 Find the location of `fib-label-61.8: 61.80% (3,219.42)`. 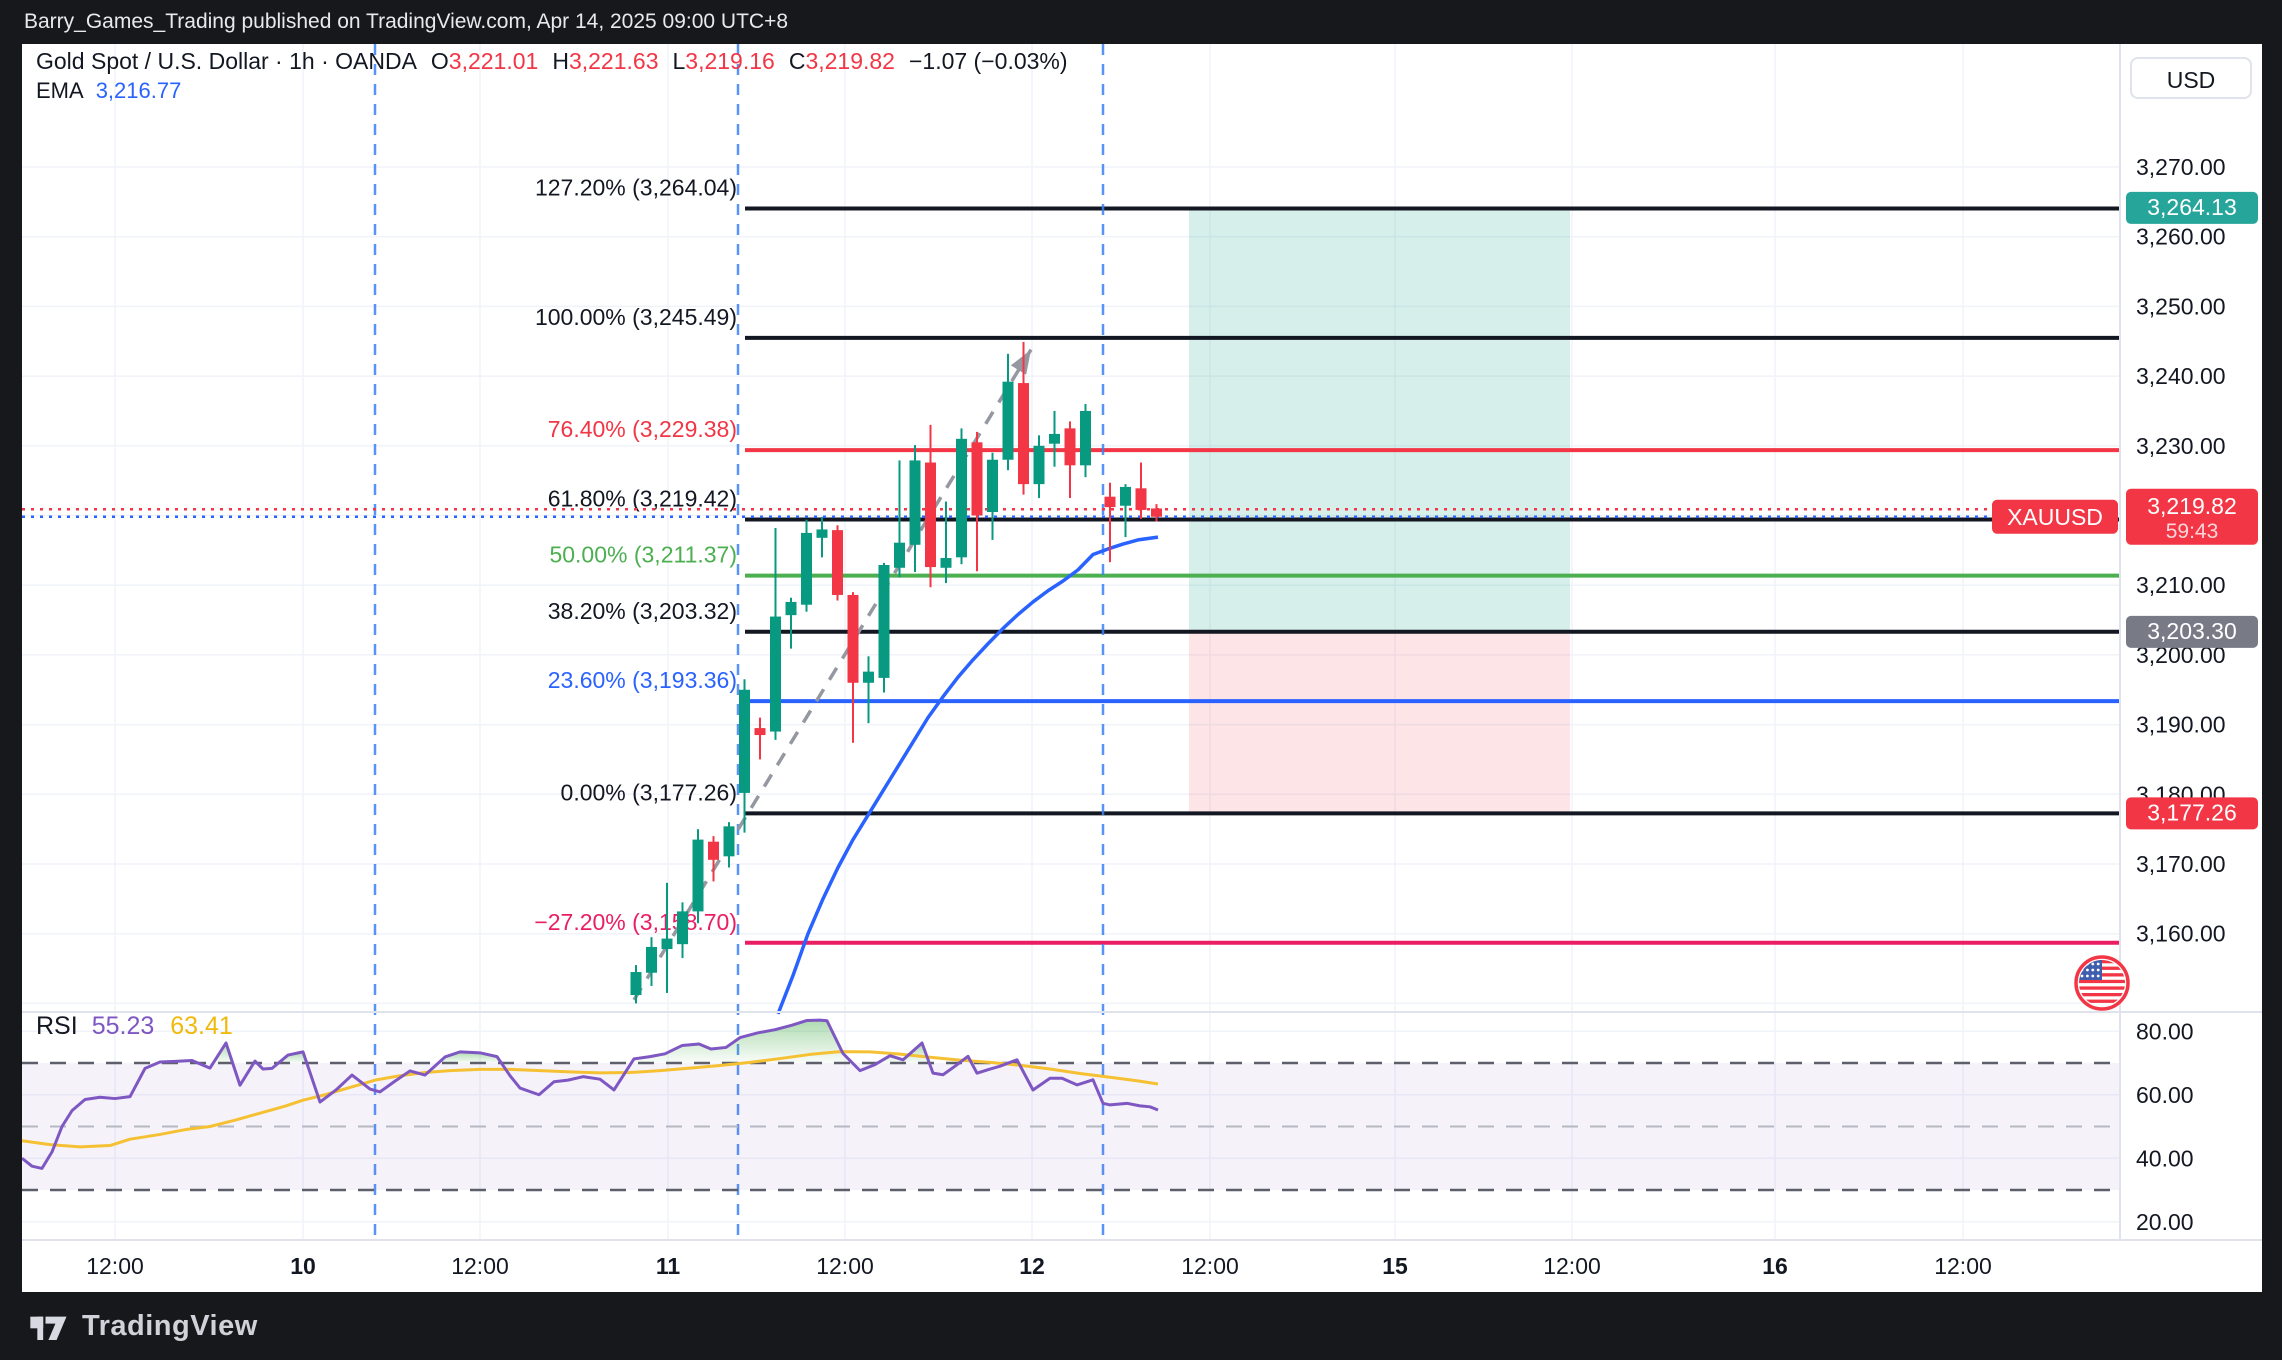

fib-label-61.8: 61.80% (3,219.42) is located at coordinates (642, 499).